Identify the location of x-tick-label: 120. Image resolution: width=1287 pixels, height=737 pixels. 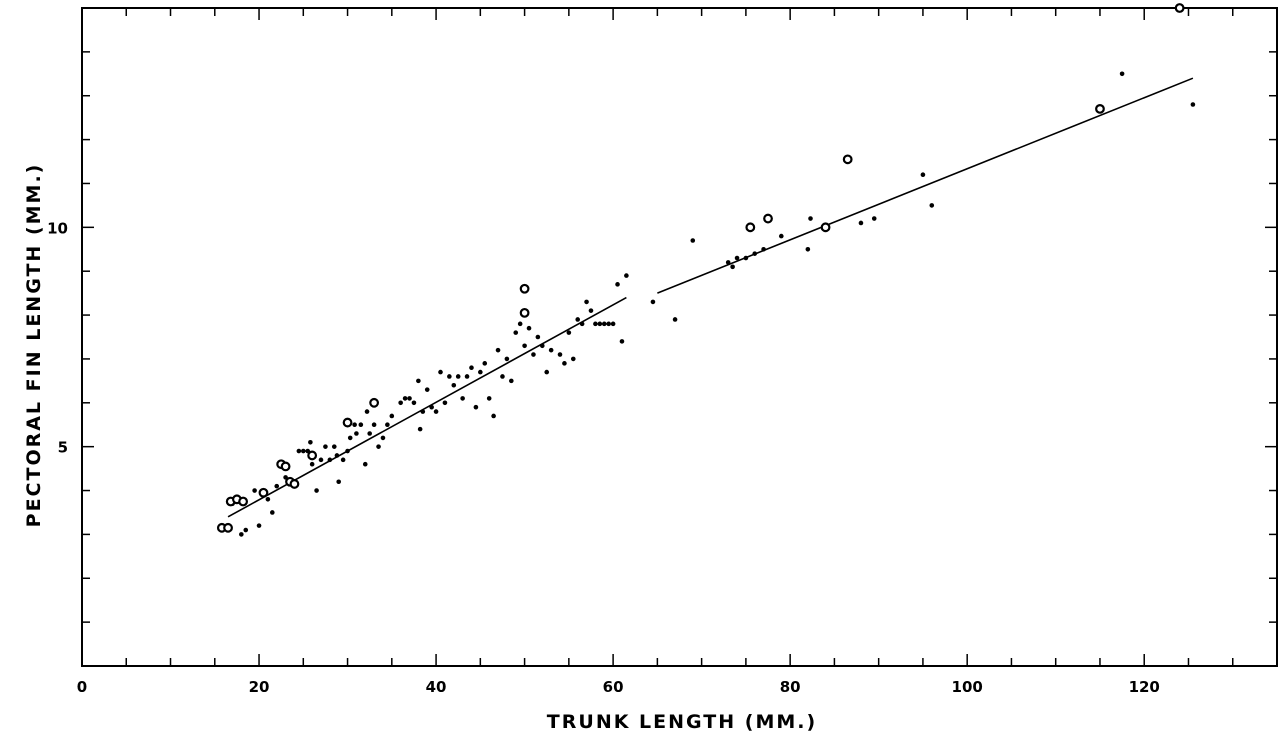
(1144, 687).